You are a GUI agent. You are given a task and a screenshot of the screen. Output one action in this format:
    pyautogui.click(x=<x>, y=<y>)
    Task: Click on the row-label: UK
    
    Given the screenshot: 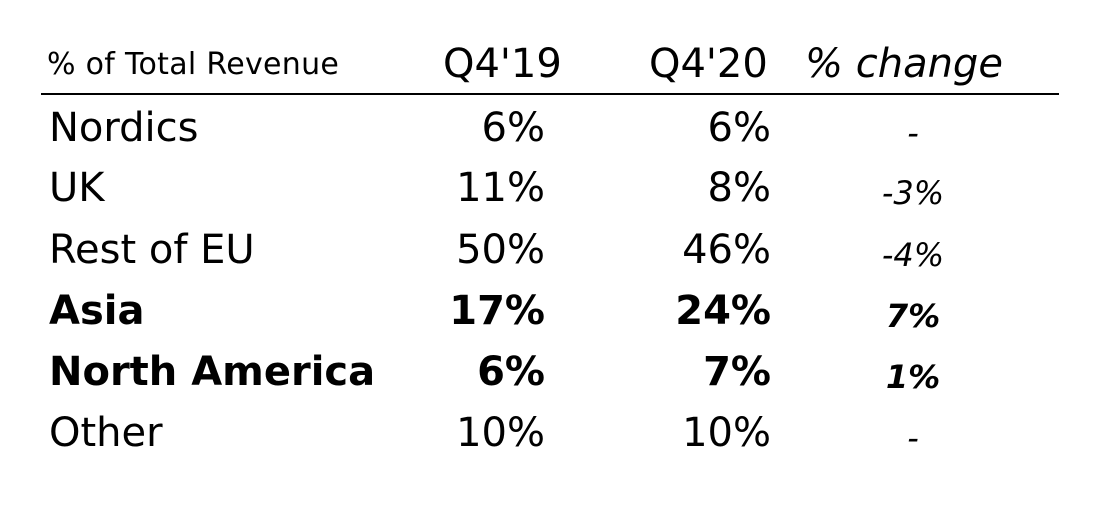 What is the action you would take?
    pyautogui.click(x=77, y=188)
    